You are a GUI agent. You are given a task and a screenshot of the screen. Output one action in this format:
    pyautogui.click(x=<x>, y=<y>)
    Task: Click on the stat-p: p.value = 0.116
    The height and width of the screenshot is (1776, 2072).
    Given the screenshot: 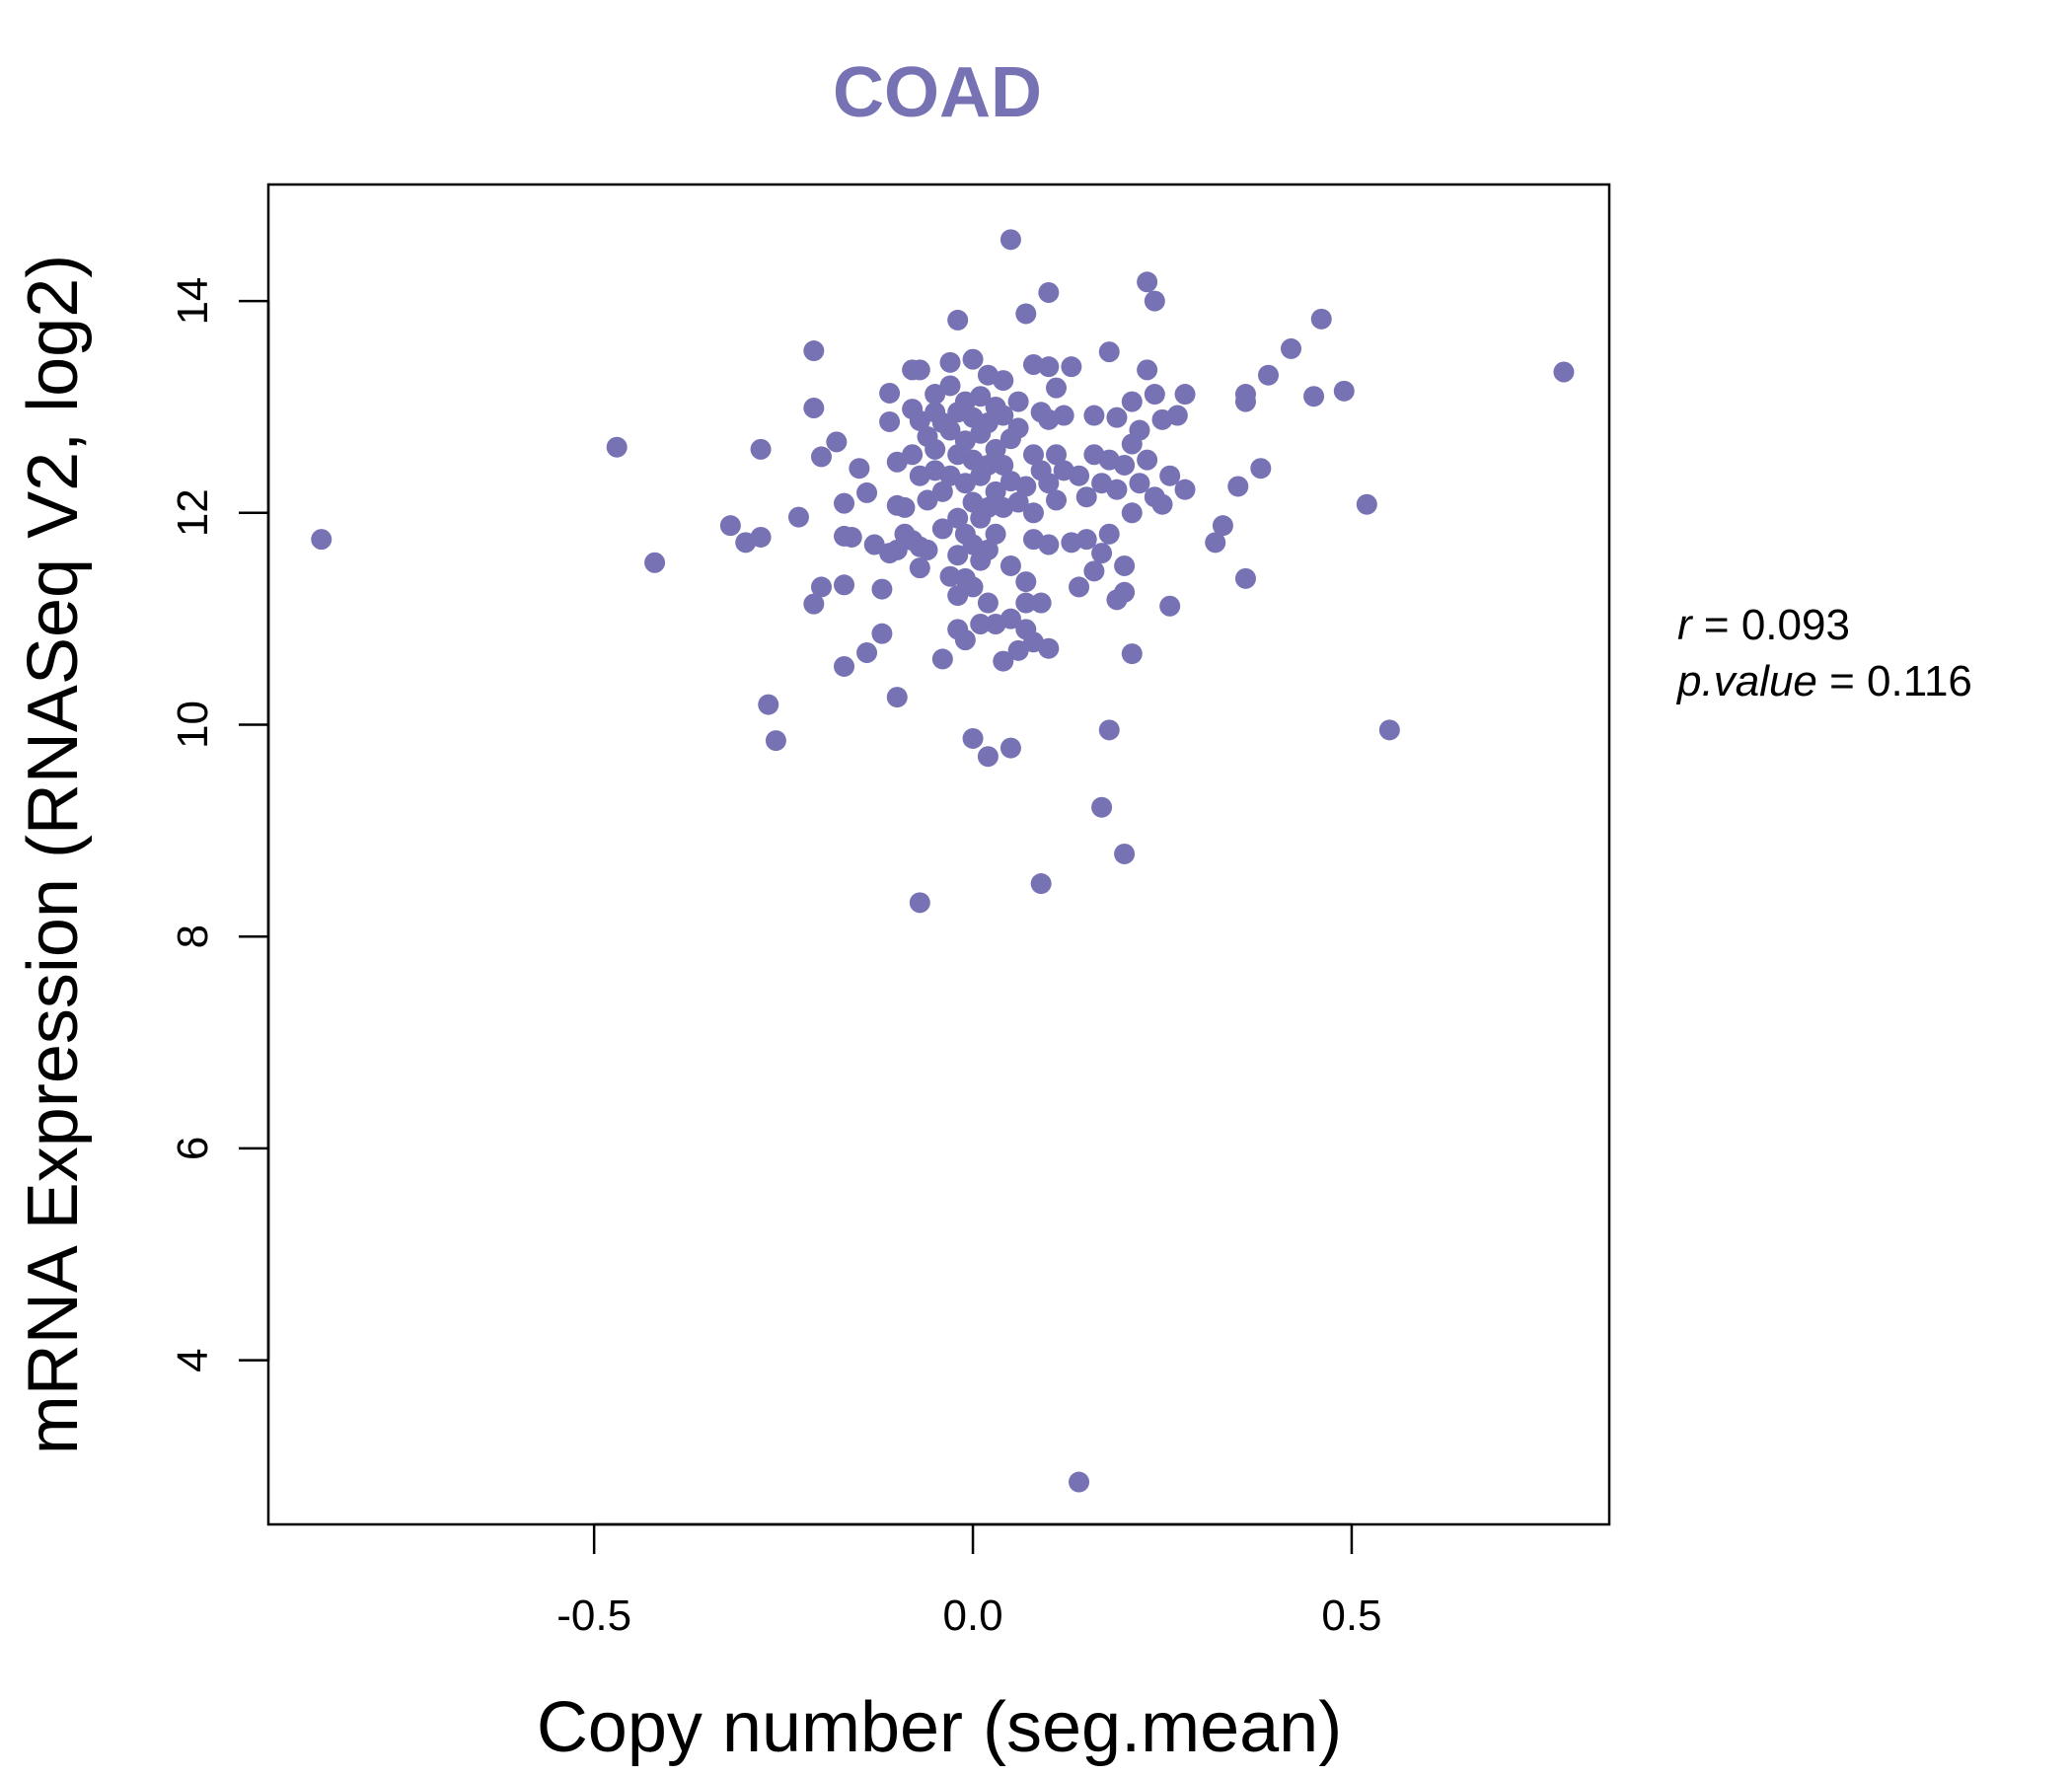 What is the action you would take?
    pyautogui.click(x=1824, y=681)
    